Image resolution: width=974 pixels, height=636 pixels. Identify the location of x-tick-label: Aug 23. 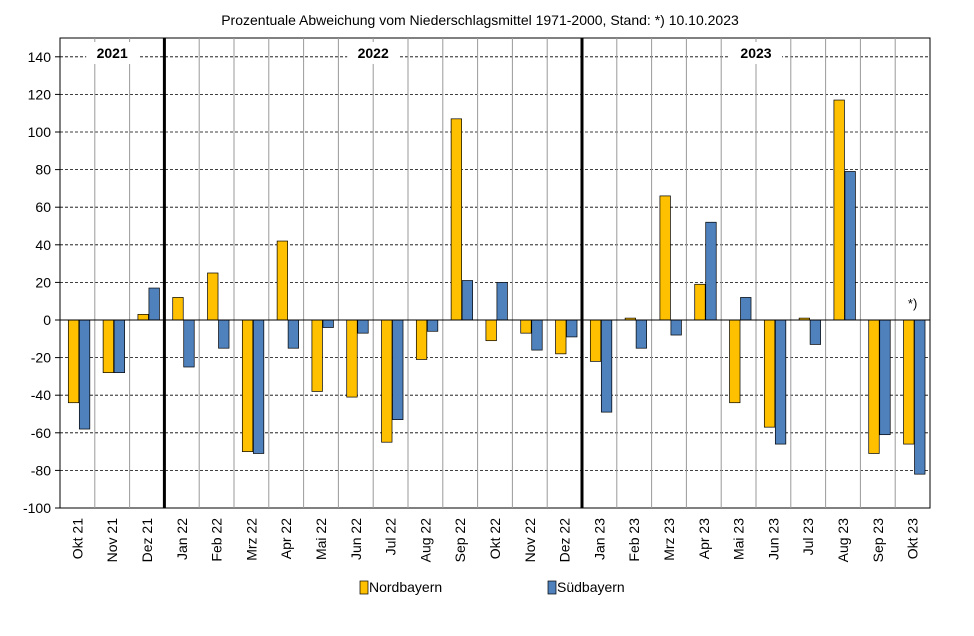
(843, 540).